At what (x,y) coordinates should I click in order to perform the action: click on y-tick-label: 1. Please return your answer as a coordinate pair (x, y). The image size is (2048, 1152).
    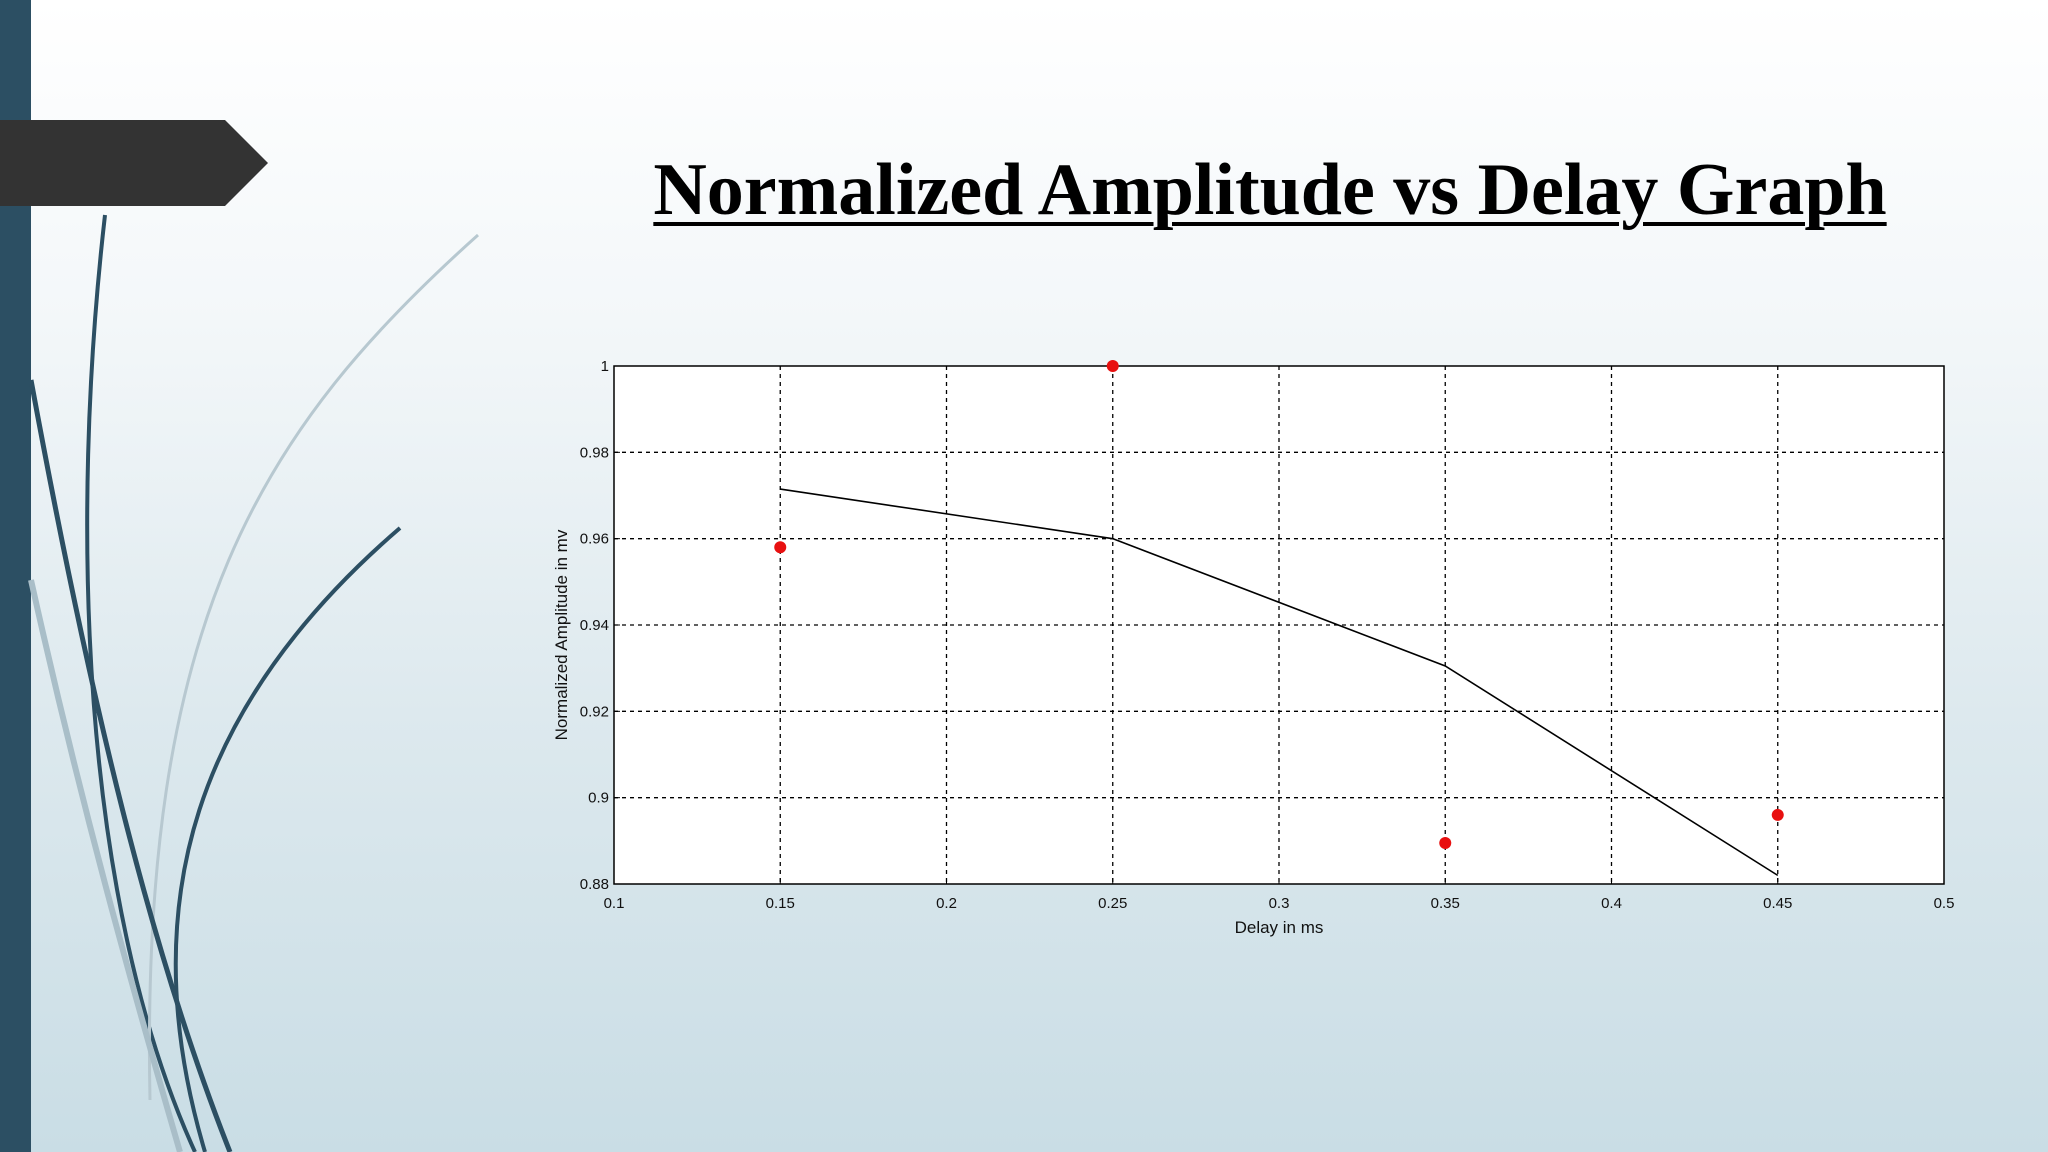
    Looking at the image, I should click on (605, 366).